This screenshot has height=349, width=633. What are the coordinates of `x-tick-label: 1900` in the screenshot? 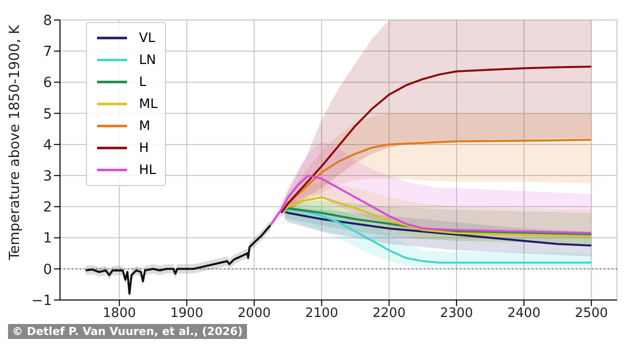 It's located at (187, 314).